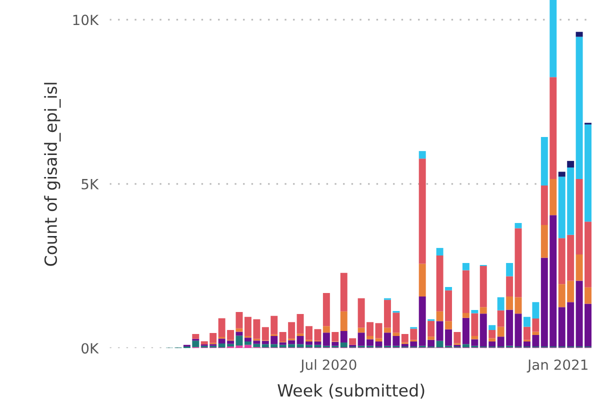 The width and height of the screenshot is (593, 411). What do you see at coordinates (328, 366) in the screenshot?
I see `x-tick-label: Jul 2020` at bounding box center [328, 366].